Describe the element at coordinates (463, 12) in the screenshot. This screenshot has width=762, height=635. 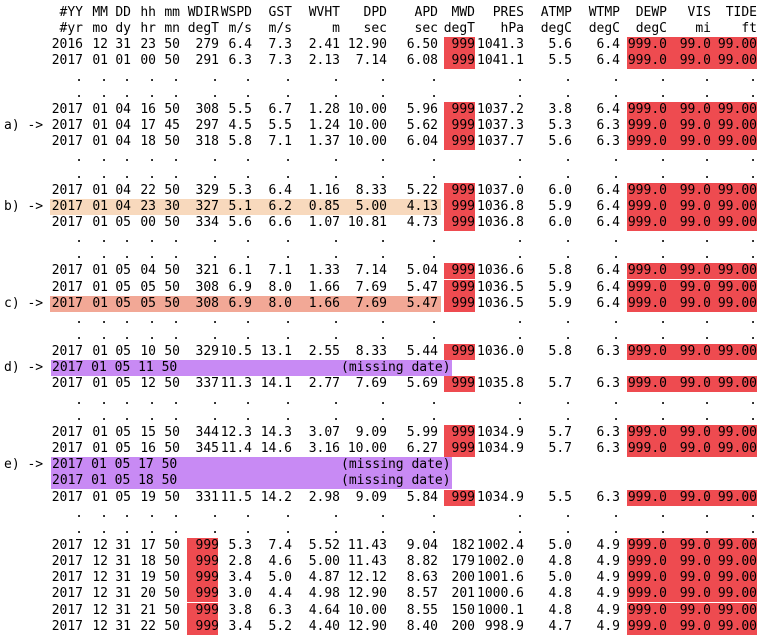
I see `header-cell-mwd: MWD` at that location.